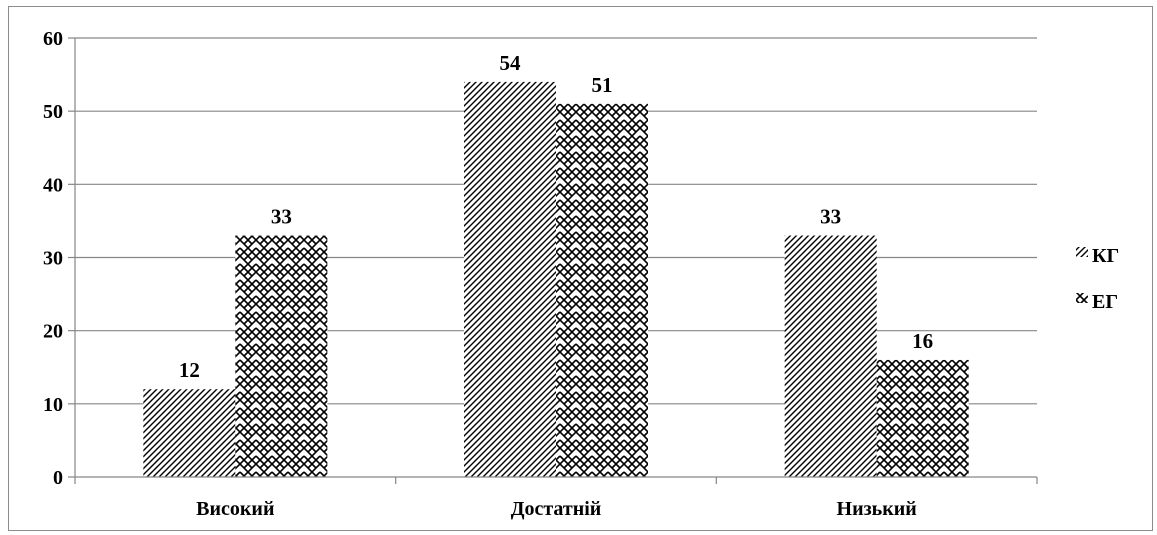  I want to click on data-label: 12, so click(189, 370).